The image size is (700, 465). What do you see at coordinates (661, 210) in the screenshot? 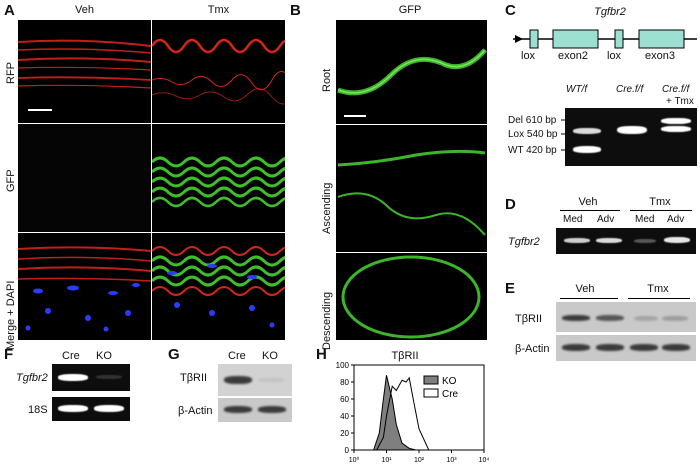
I see `panel-d-group-line-tmx` at bounding box center [661, 210].